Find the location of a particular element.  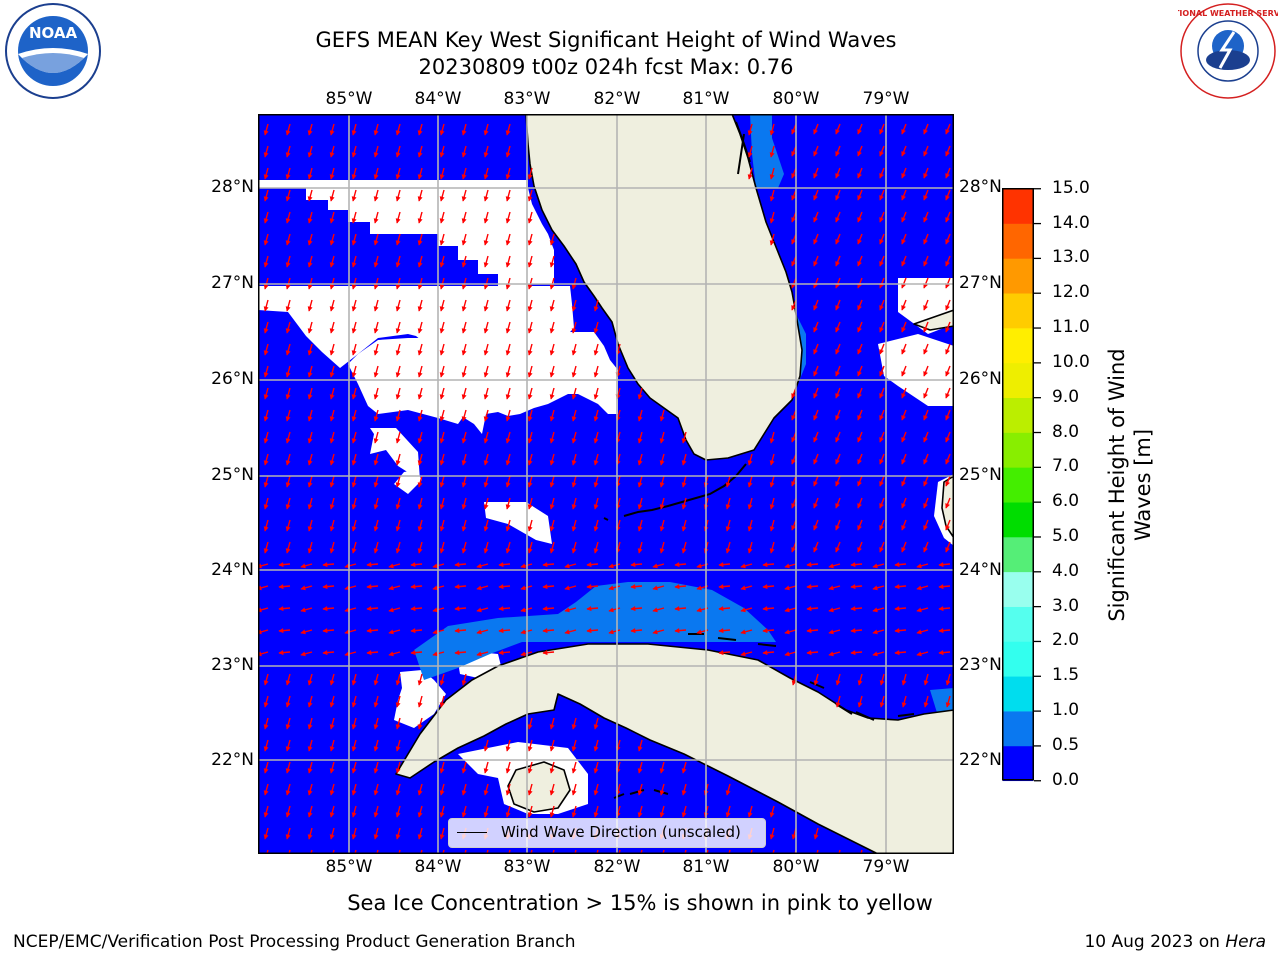

lat-label-left: 22°N is located at coordinates (232, 760).